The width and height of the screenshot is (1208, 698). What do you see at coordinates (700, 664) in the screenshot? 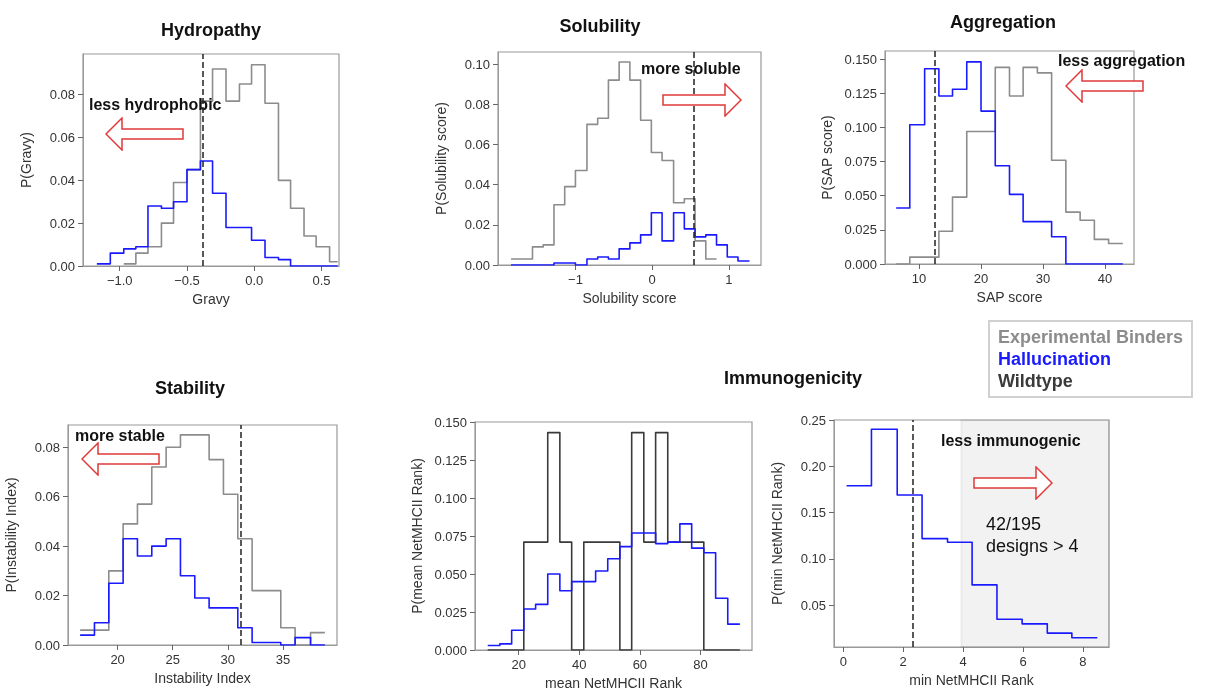
I see `x-tick-label: 80` at bounding box center [700, 664].